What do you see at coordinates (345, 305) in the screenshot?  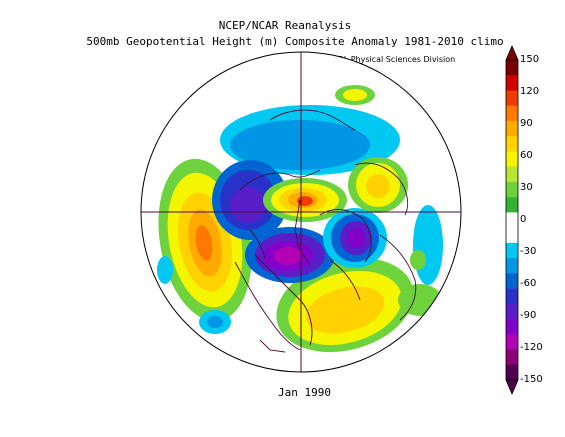 I see `positive-anomaly-south` at bounding box center [345, 305].